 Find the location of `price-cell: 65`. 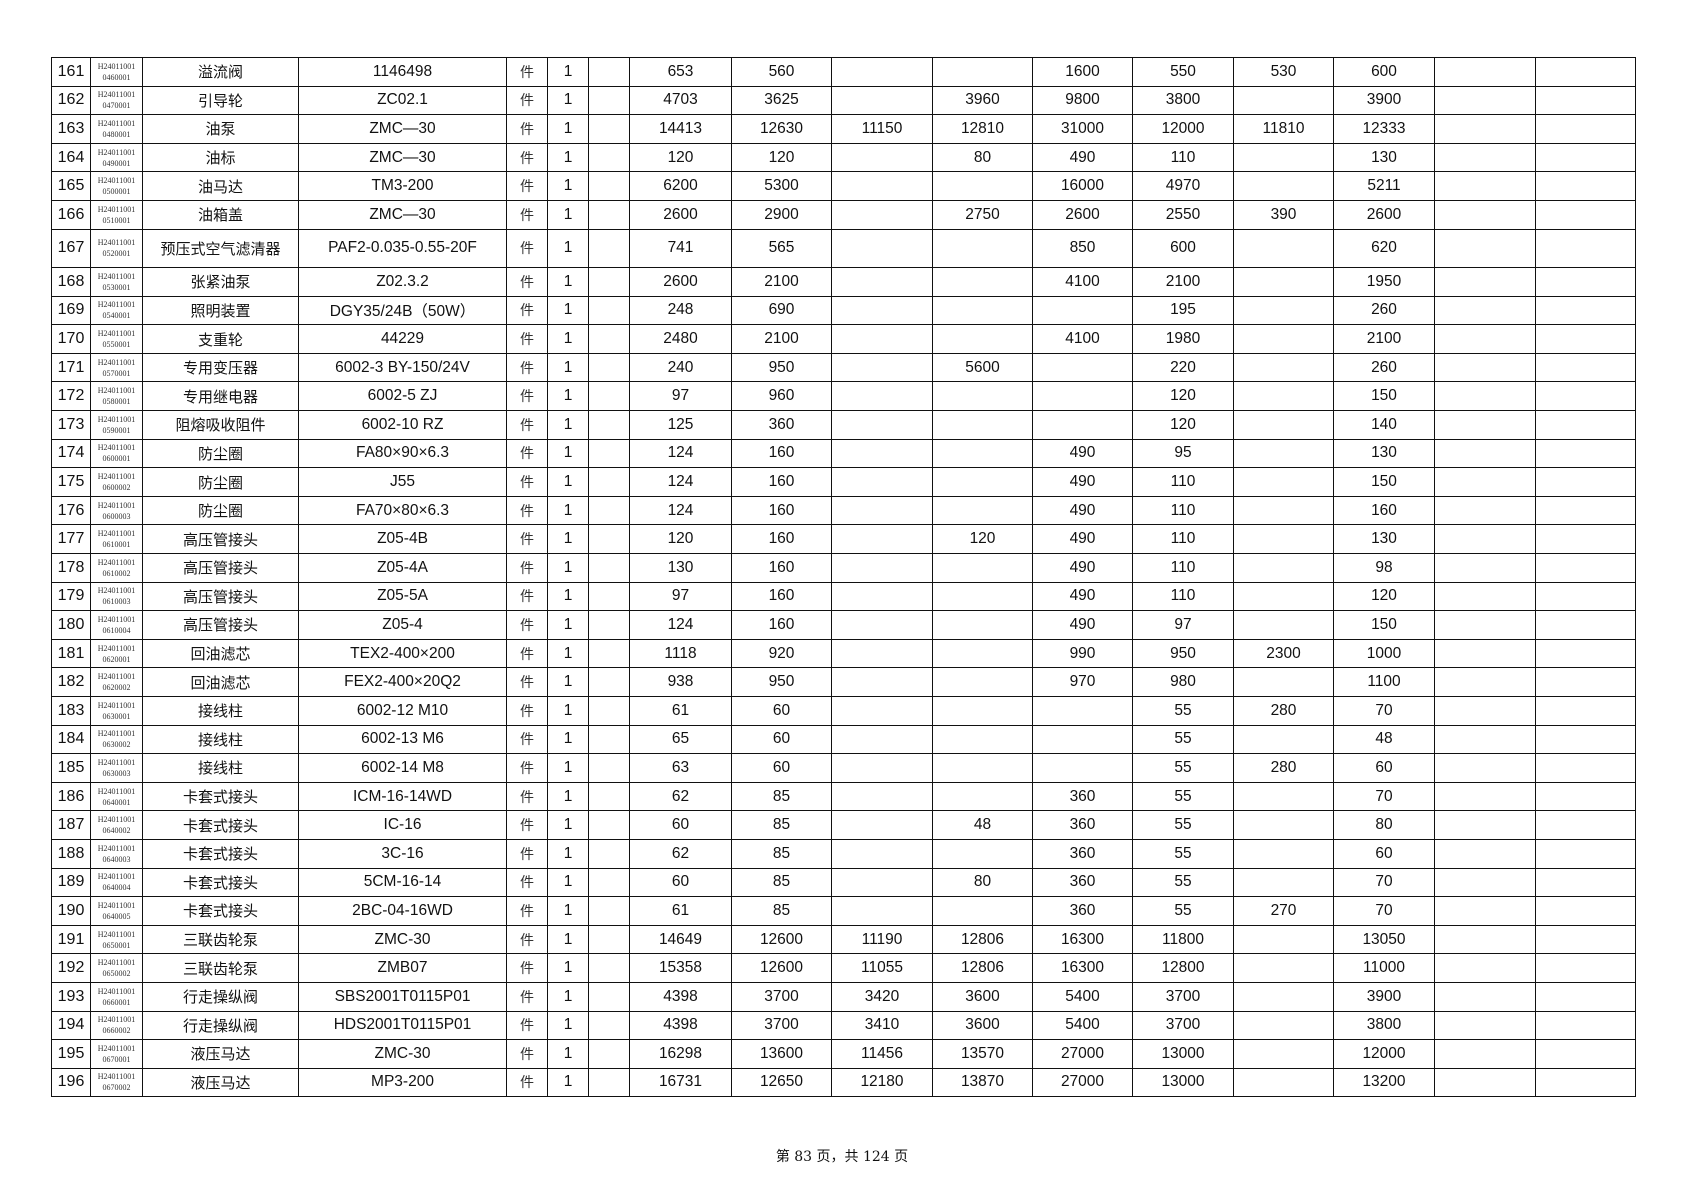

price-cell: 65 is located at coordinates (680, 739).